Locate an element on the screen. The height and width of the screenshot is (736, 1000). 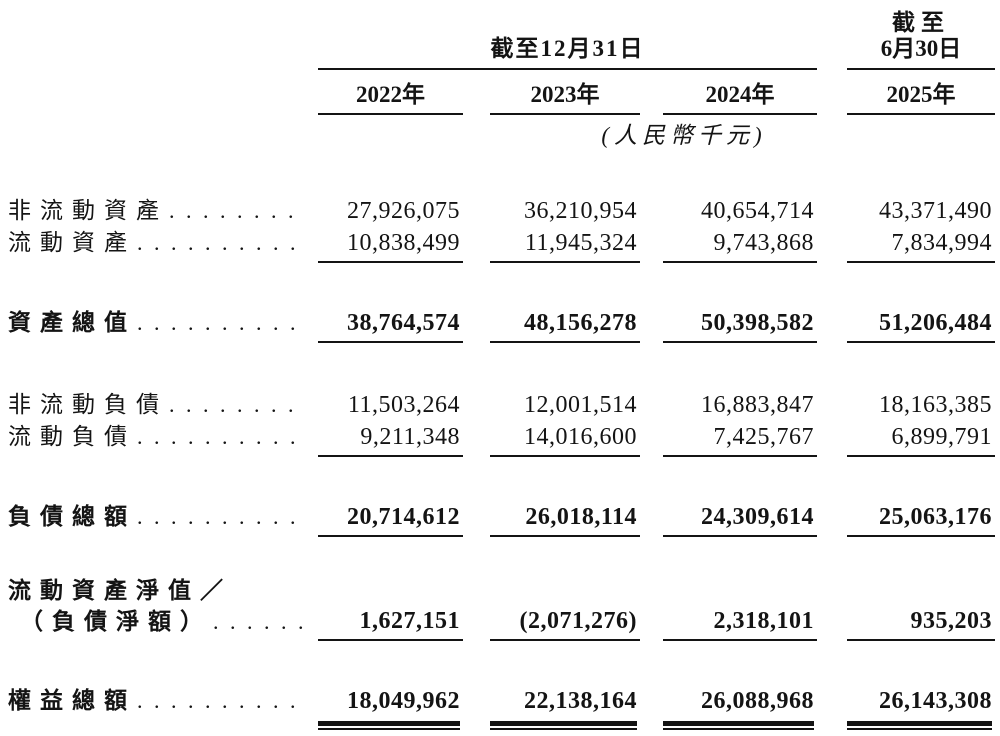
value-2023: (2,071,276) is located at coordinates (565, 623).